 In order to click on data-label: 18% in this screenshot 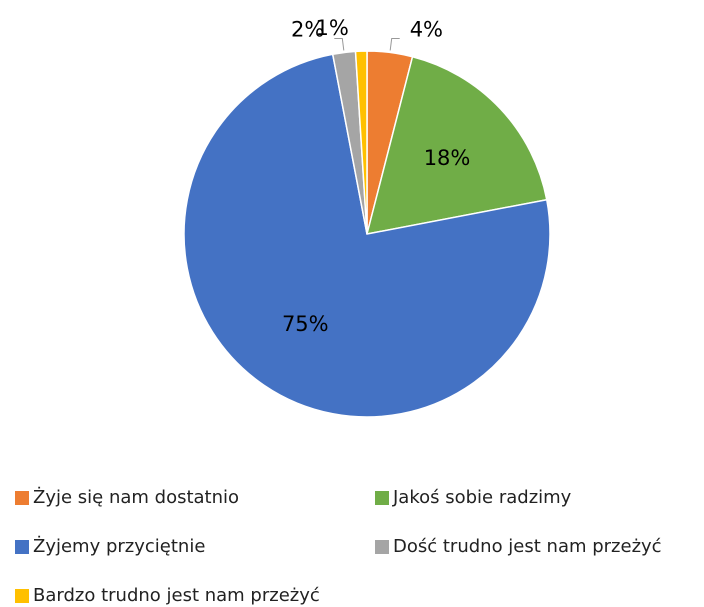, I will do `click(447, 158)`.